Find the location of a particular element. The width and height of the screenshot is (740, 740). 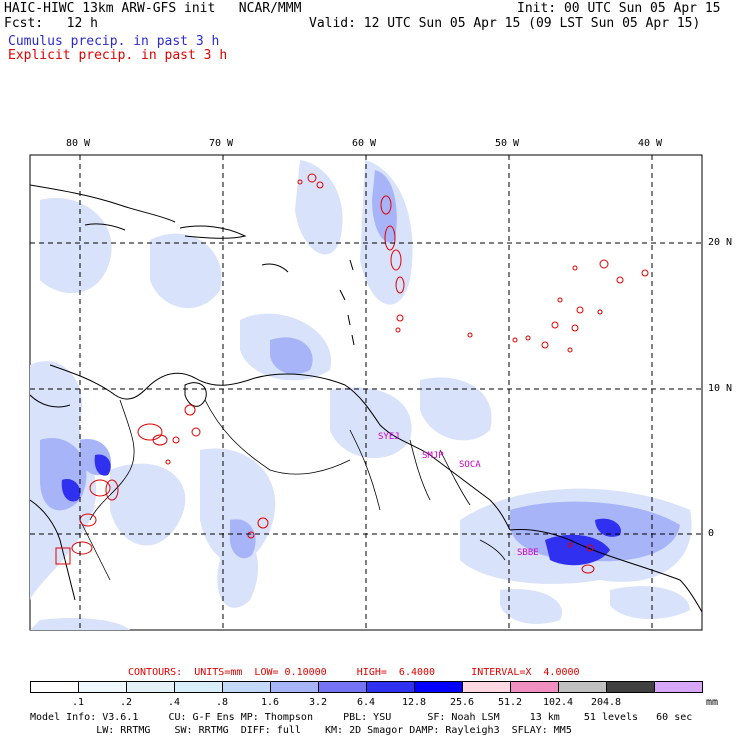

legend-label: 25.6 is located at coordinates (462, 702).